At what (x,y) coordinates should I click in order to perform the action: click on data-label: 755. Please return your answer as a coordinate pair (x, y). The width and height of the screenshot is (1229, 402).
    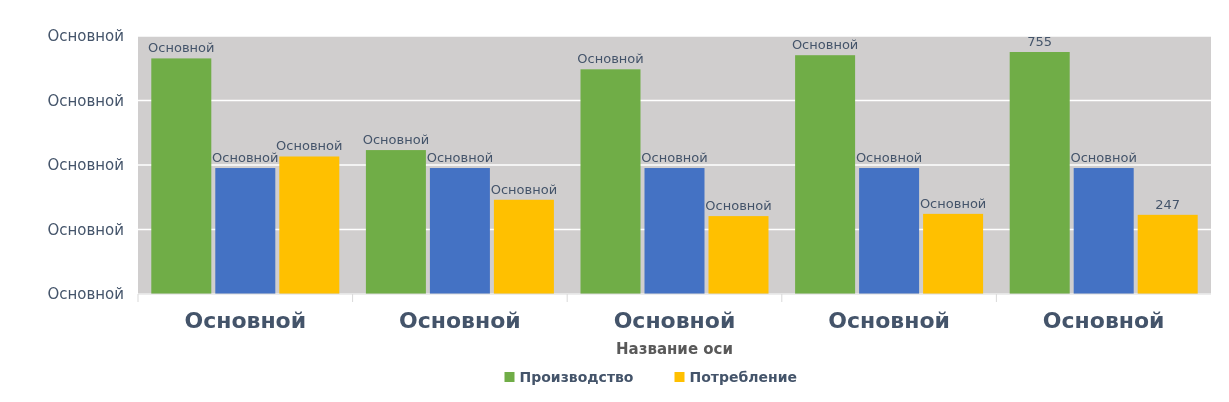
    Looking at the image, I should click on (1040, 41).